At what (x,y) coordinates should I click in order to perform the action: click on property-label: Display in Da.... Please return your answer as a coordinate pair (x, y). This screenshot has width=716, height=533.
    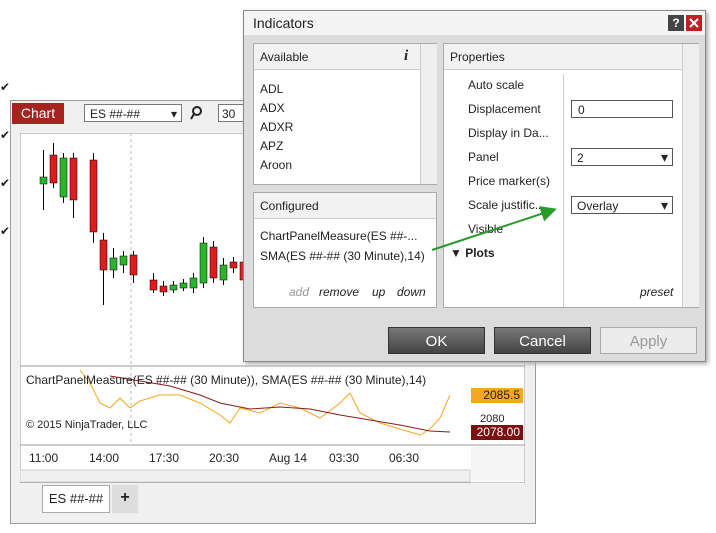
    Looking at the image, I should click on (508, 133).